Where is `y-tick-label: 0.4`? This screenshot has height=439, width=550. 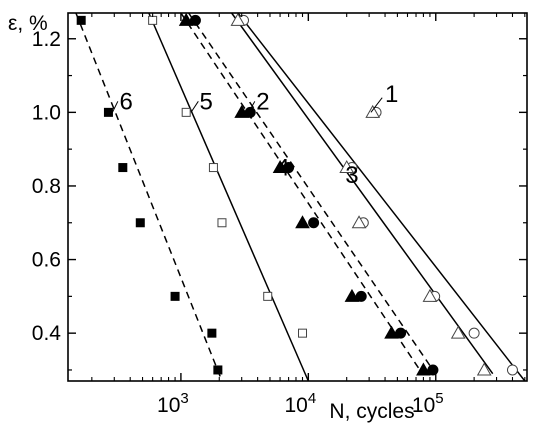 y-tick-label: 0.4 is located at coordinates (47, 333).